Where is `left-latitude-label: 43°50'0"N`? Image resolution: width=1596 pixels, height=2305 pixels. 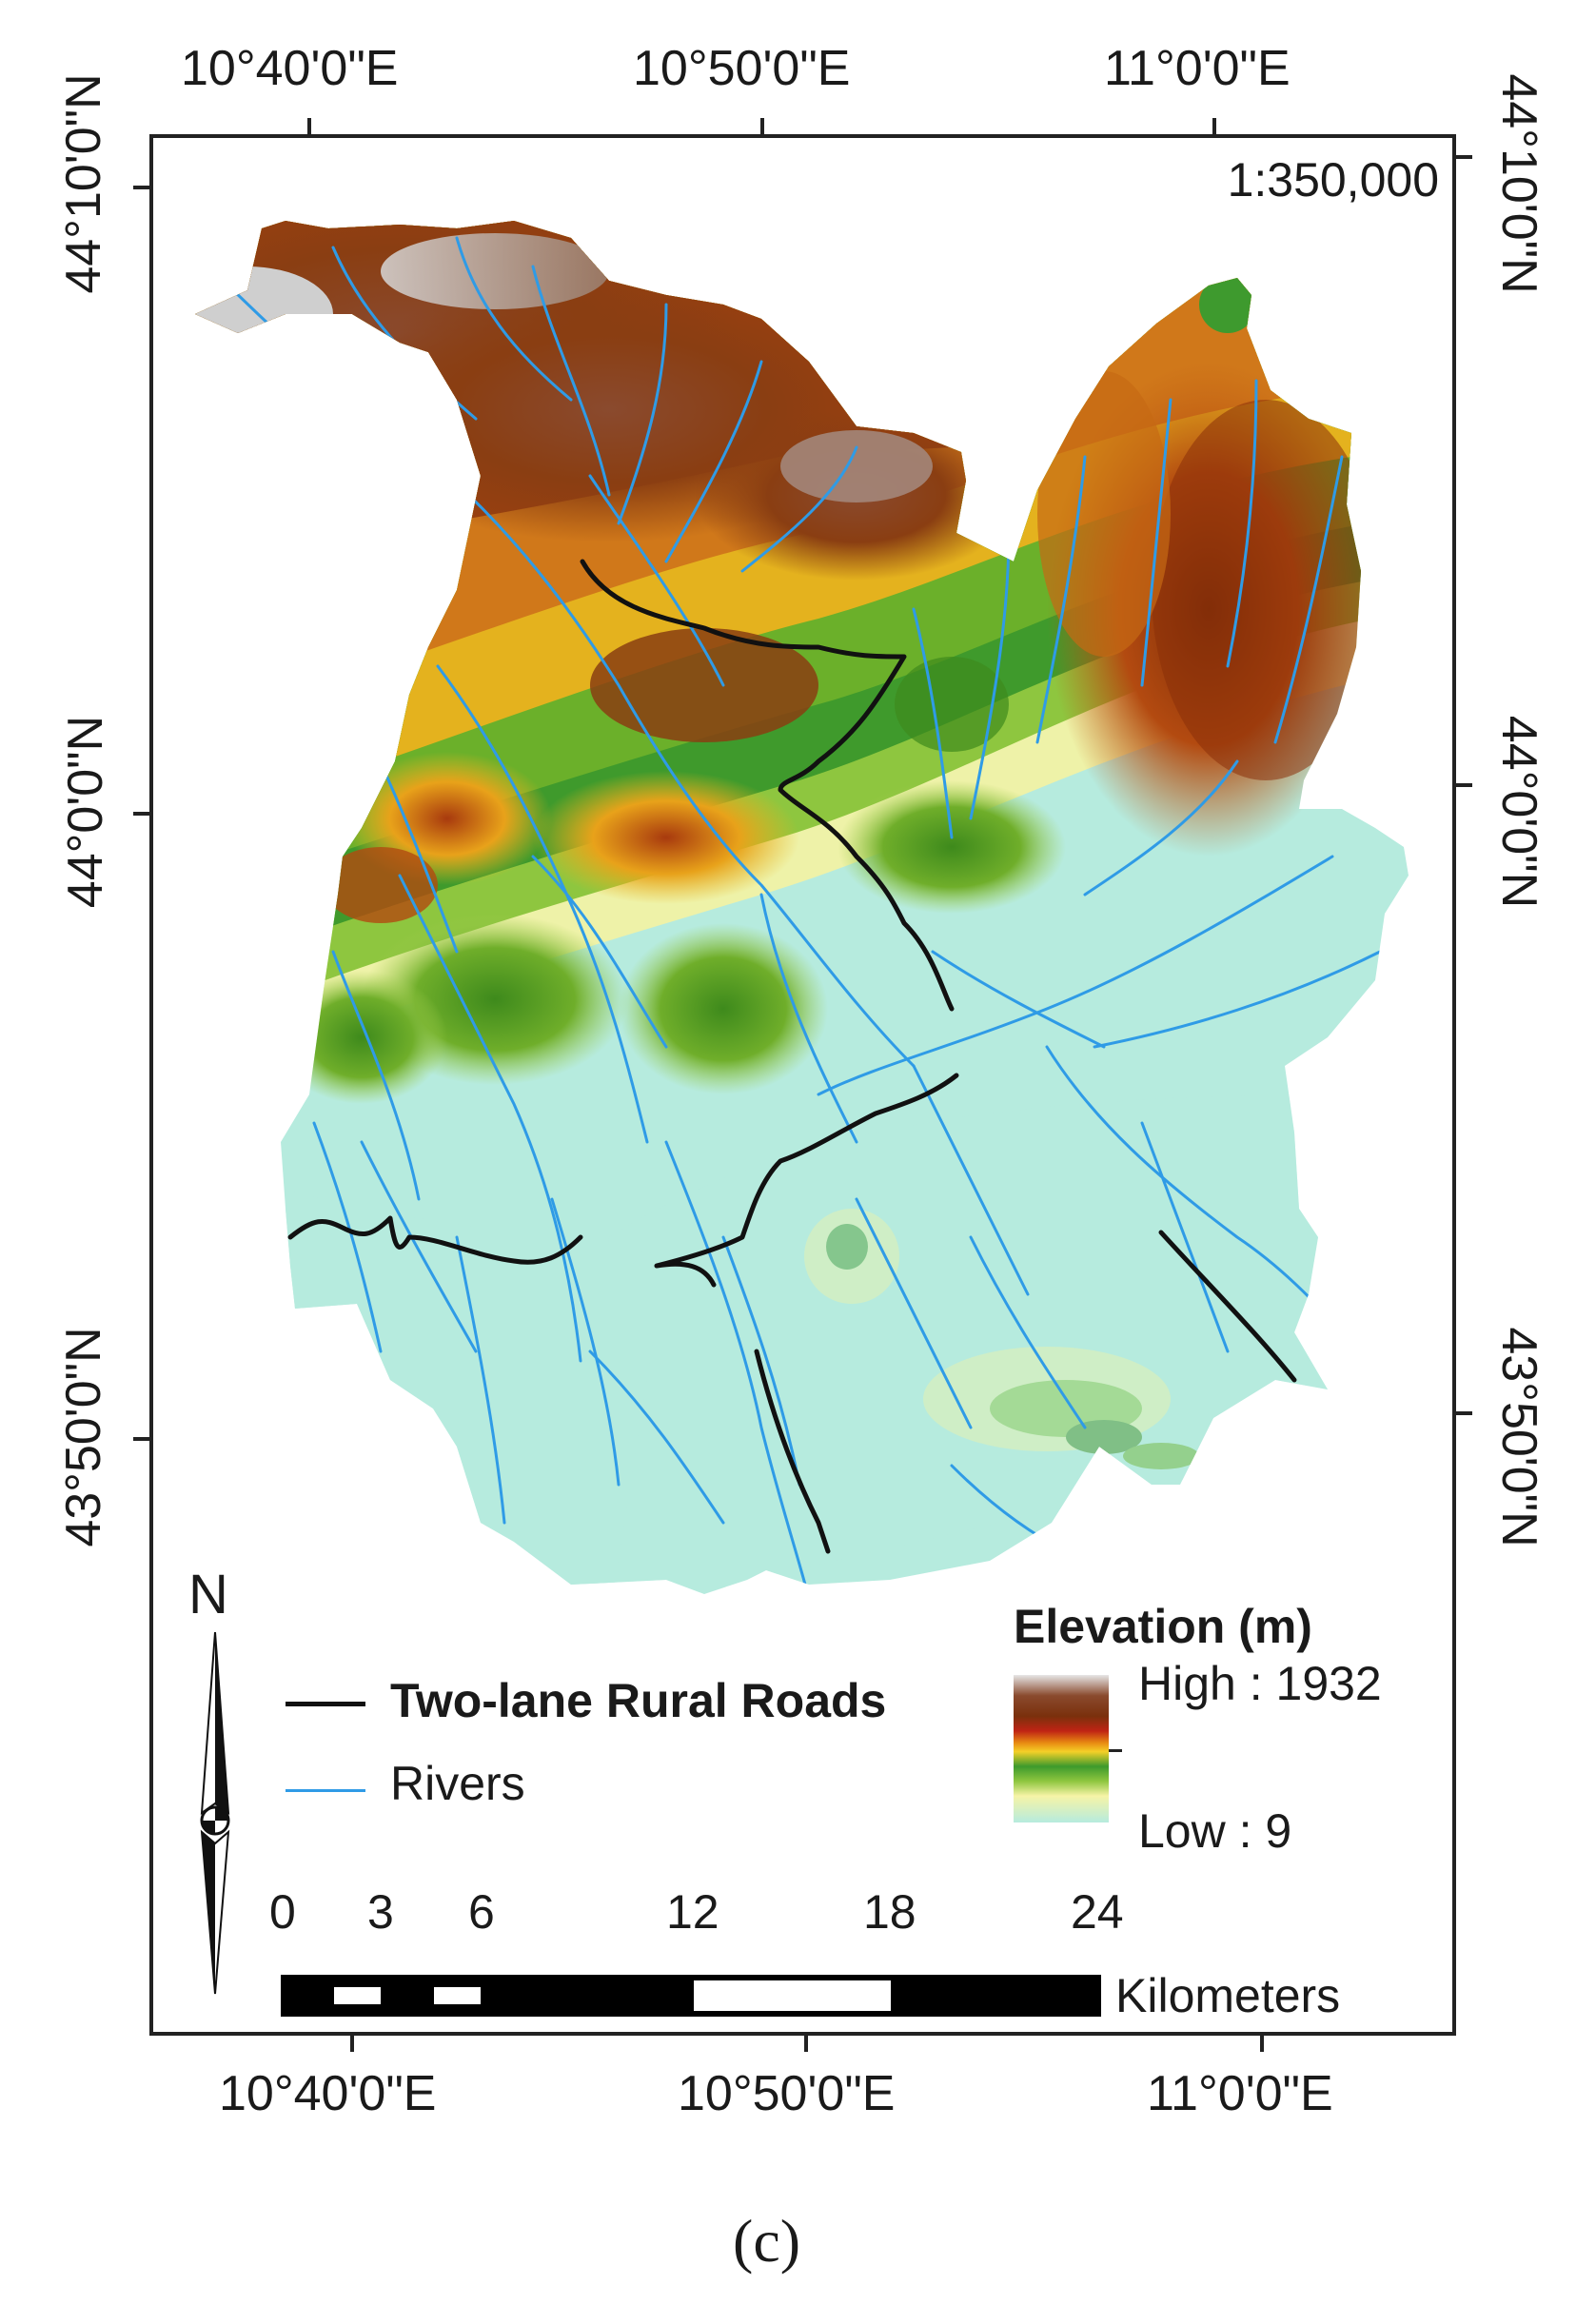
left-latitude-label: 43°50'0"N is located at coordinates (83, 1437).